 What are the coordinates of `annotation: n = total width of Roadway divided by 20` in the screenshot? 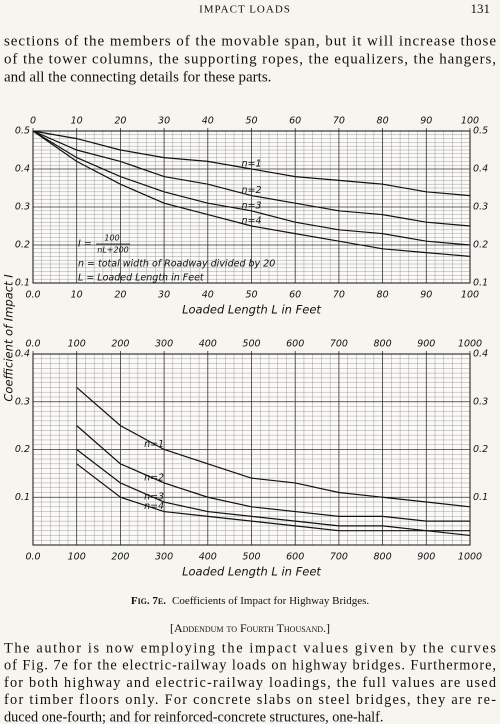 It's located at (176, 264).